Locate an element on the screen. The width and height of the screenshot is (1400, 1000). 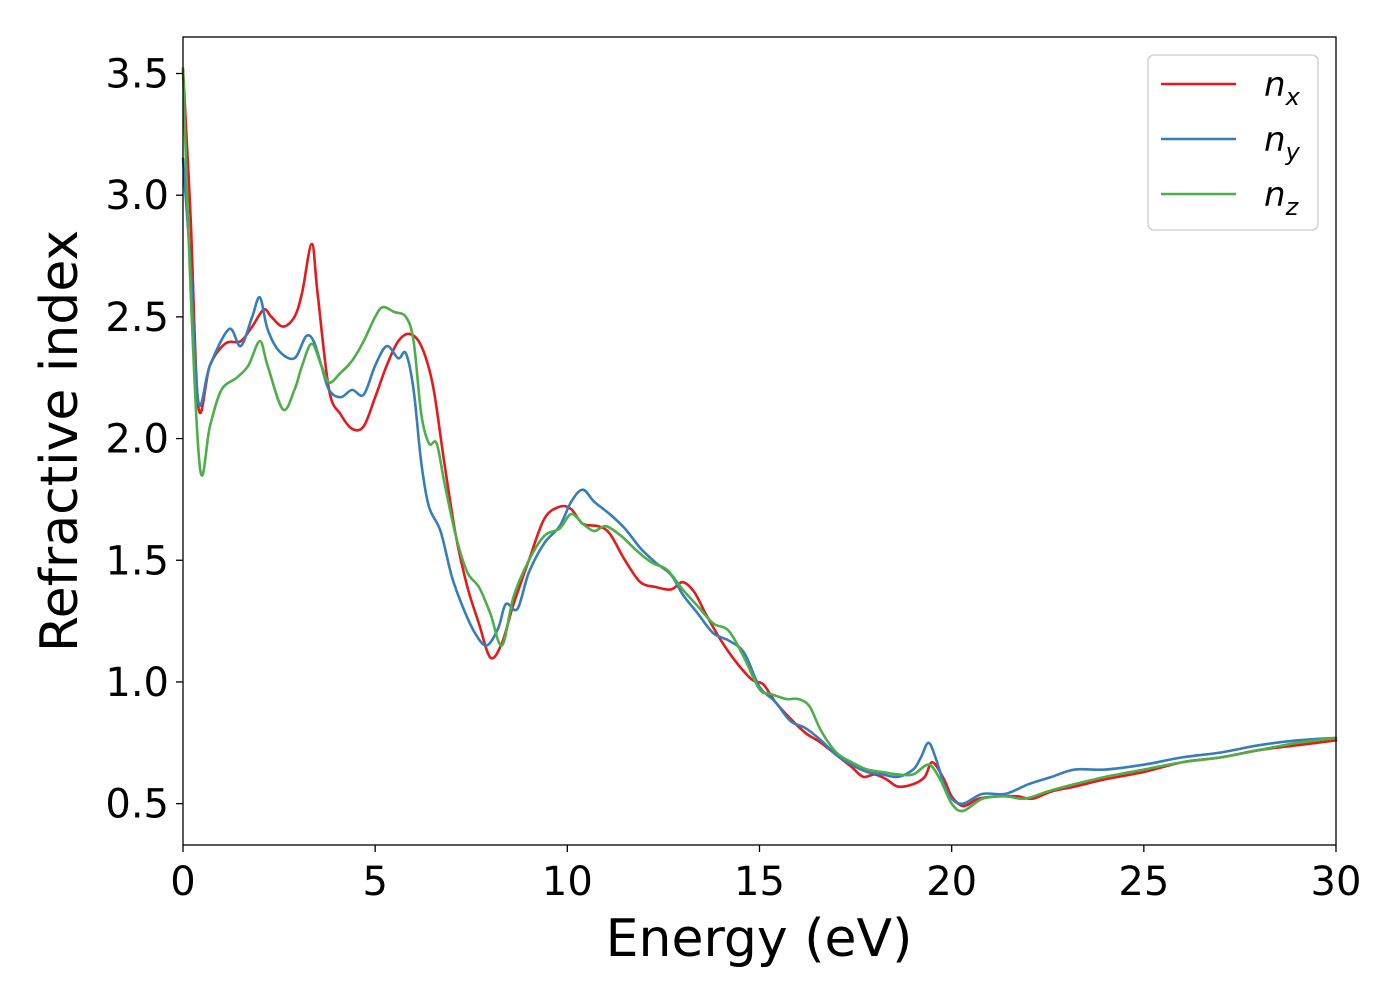
legend-box is located at coordinates (1233, 142).